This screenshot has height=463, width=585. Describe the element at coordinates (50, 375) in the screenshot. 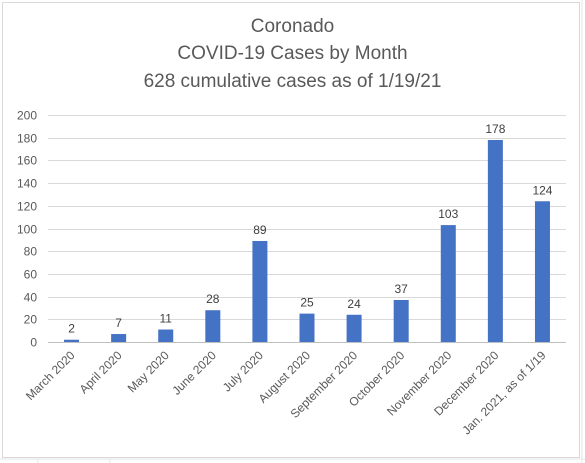

I see `x-tick-label: March 2020` at that location.